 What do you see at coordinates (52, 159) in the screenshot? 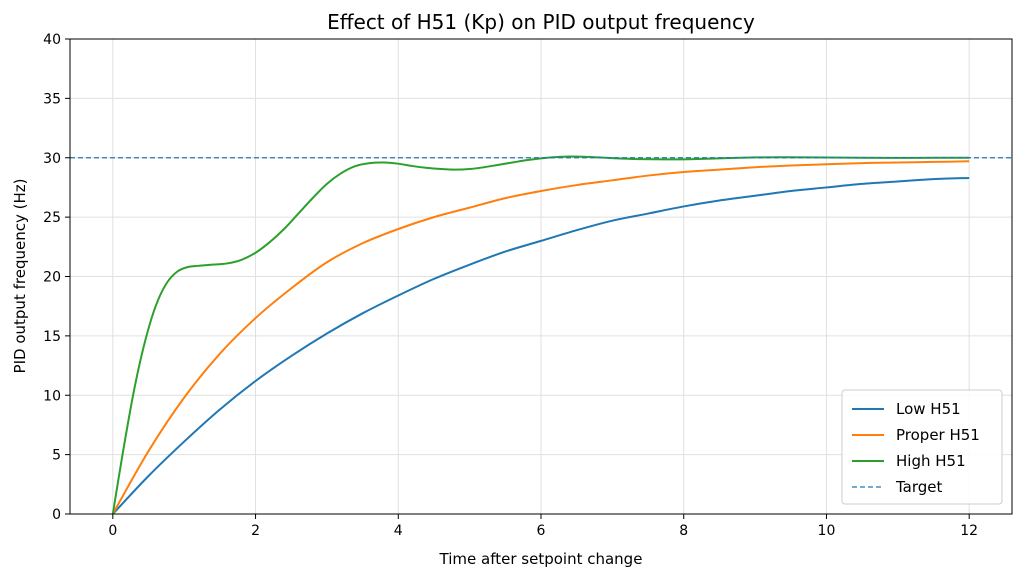
I see `y-tick-label: 30` at bounding box center [52, 159].